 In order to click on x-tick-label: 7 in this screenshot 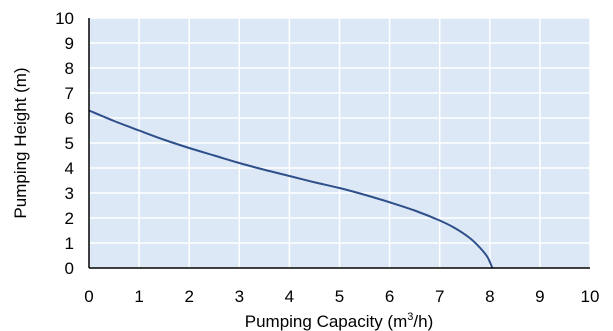, I will do `click(439, 296)`.